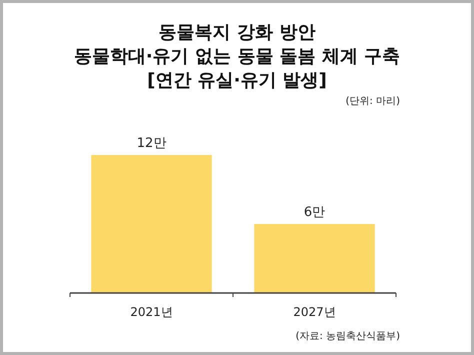 This screenshot has height=355, width=474. What do you see at coordinates (151, 312) in the screenshot?
I see `x-tick-label: 2021년` at bounding box center [151, 312].